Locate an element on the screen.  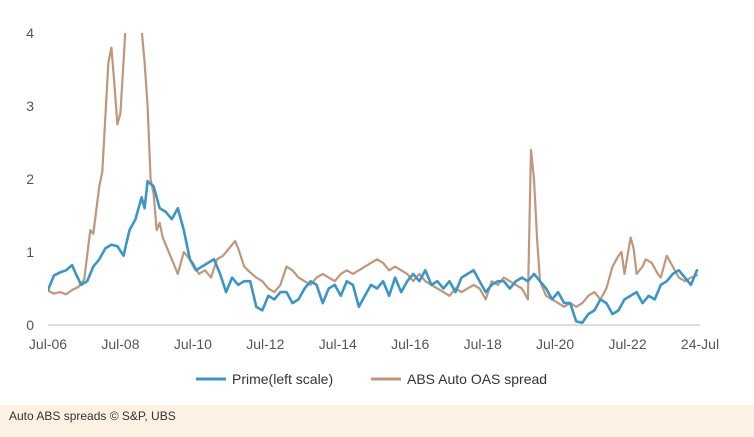
x-tick-label: Jul-16 is located at coordinates (410, 344).